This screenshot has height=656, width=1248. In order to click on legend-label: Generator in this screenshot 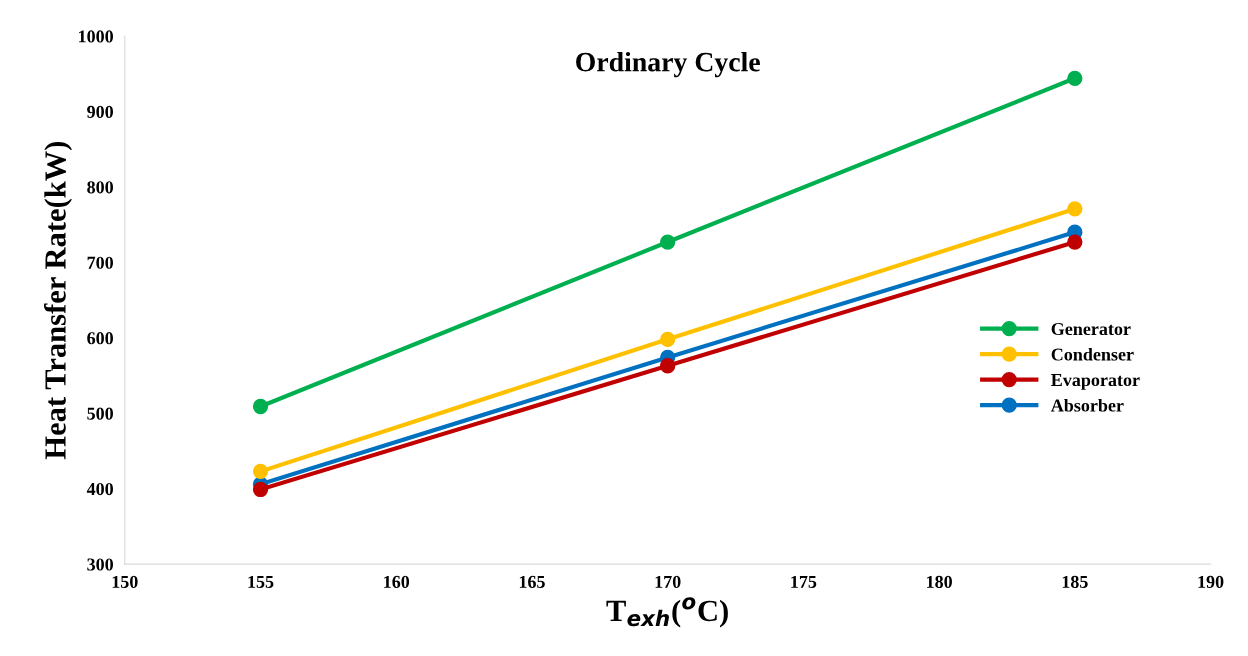, I will do `click(1091, 329)`.